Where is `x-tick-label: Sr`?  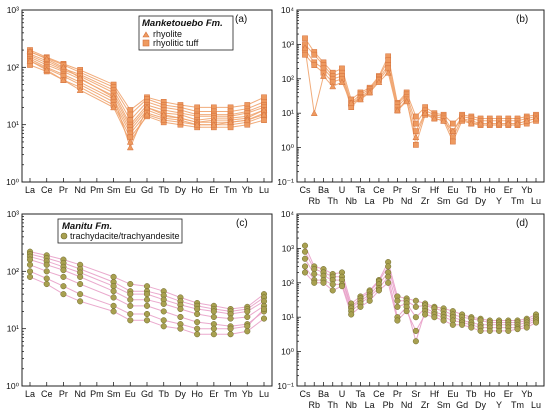
x-tick-label: Sr is located at coordinates (415, 394).